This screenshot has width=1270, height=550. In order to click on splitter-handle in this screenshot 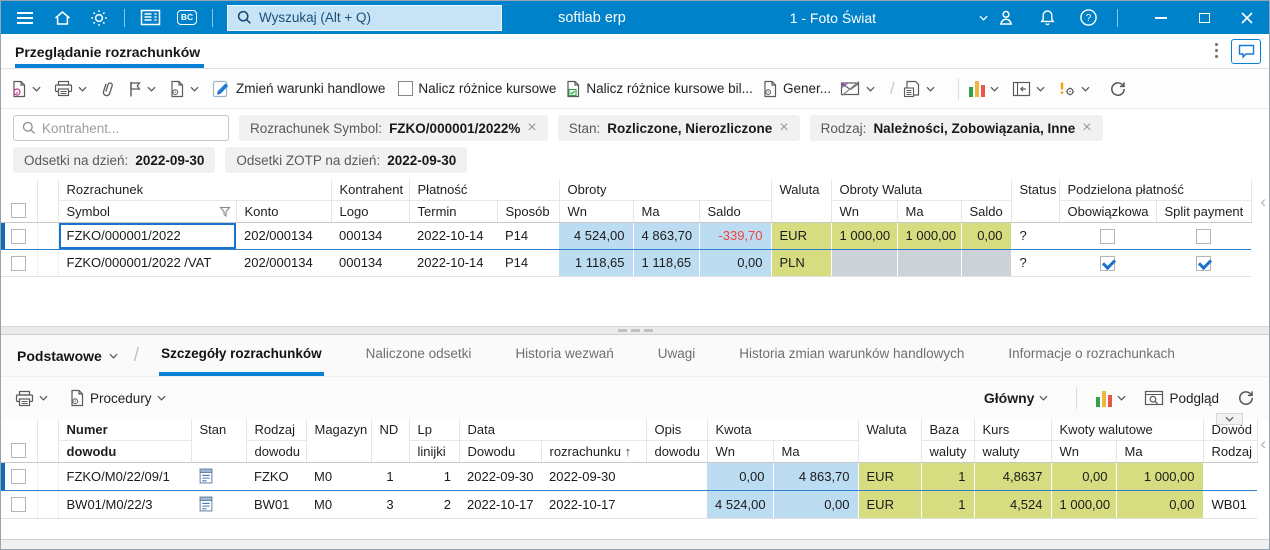, I will do `click(635, 330)`.